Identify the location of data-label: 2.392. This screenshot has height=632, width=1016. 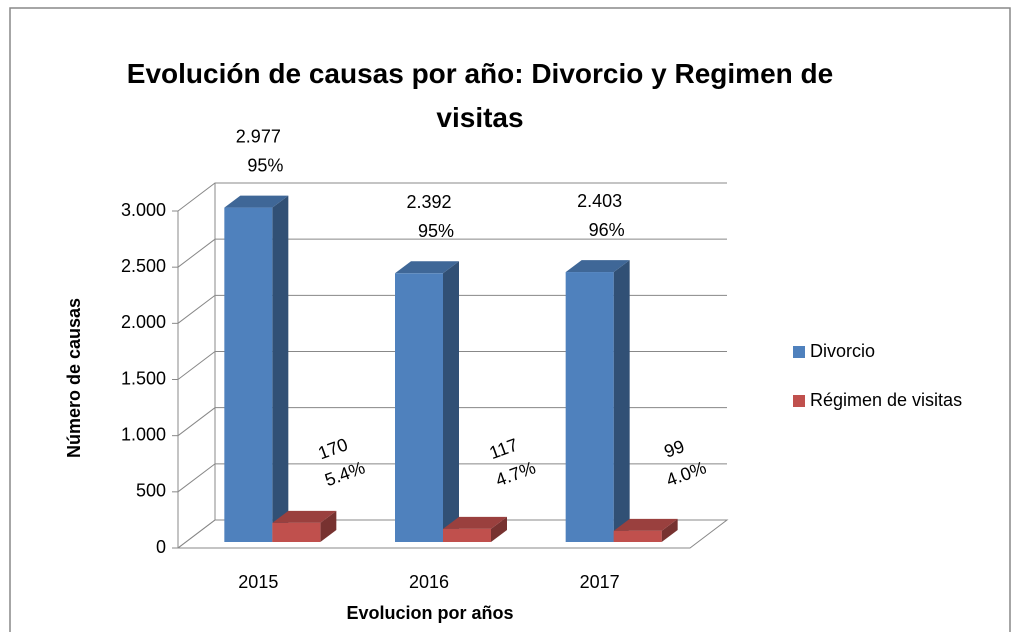
(428, 202).